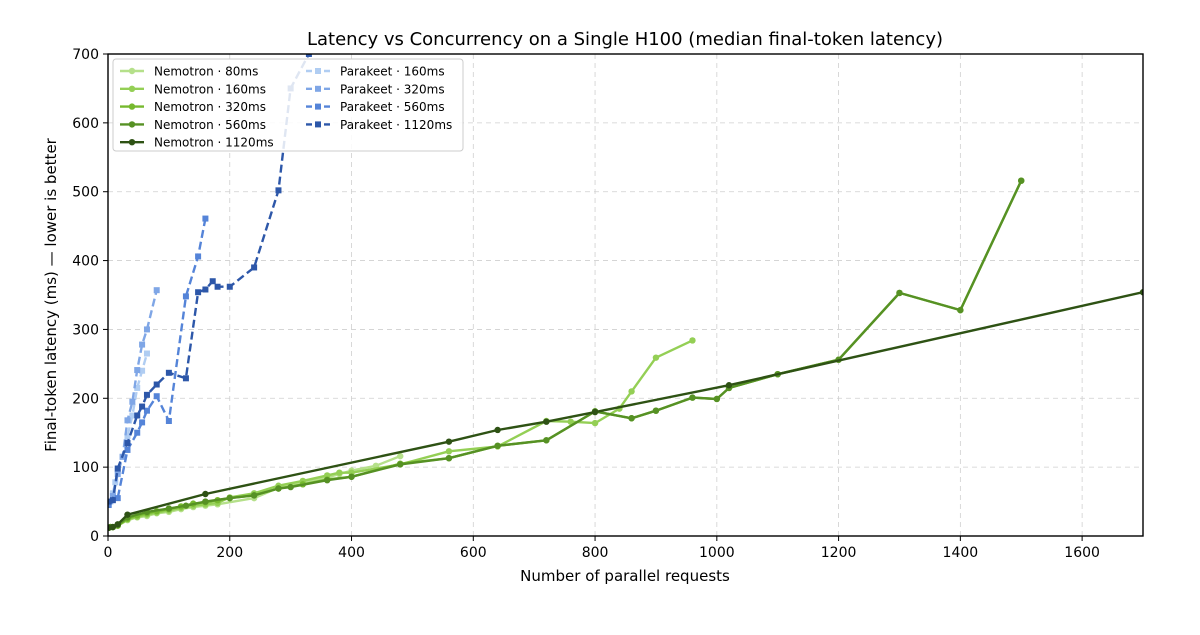  Describe the element at coordinates (375, 107) in the screenshot. I see `legend-item: Parakeet · 560ms` at that location.